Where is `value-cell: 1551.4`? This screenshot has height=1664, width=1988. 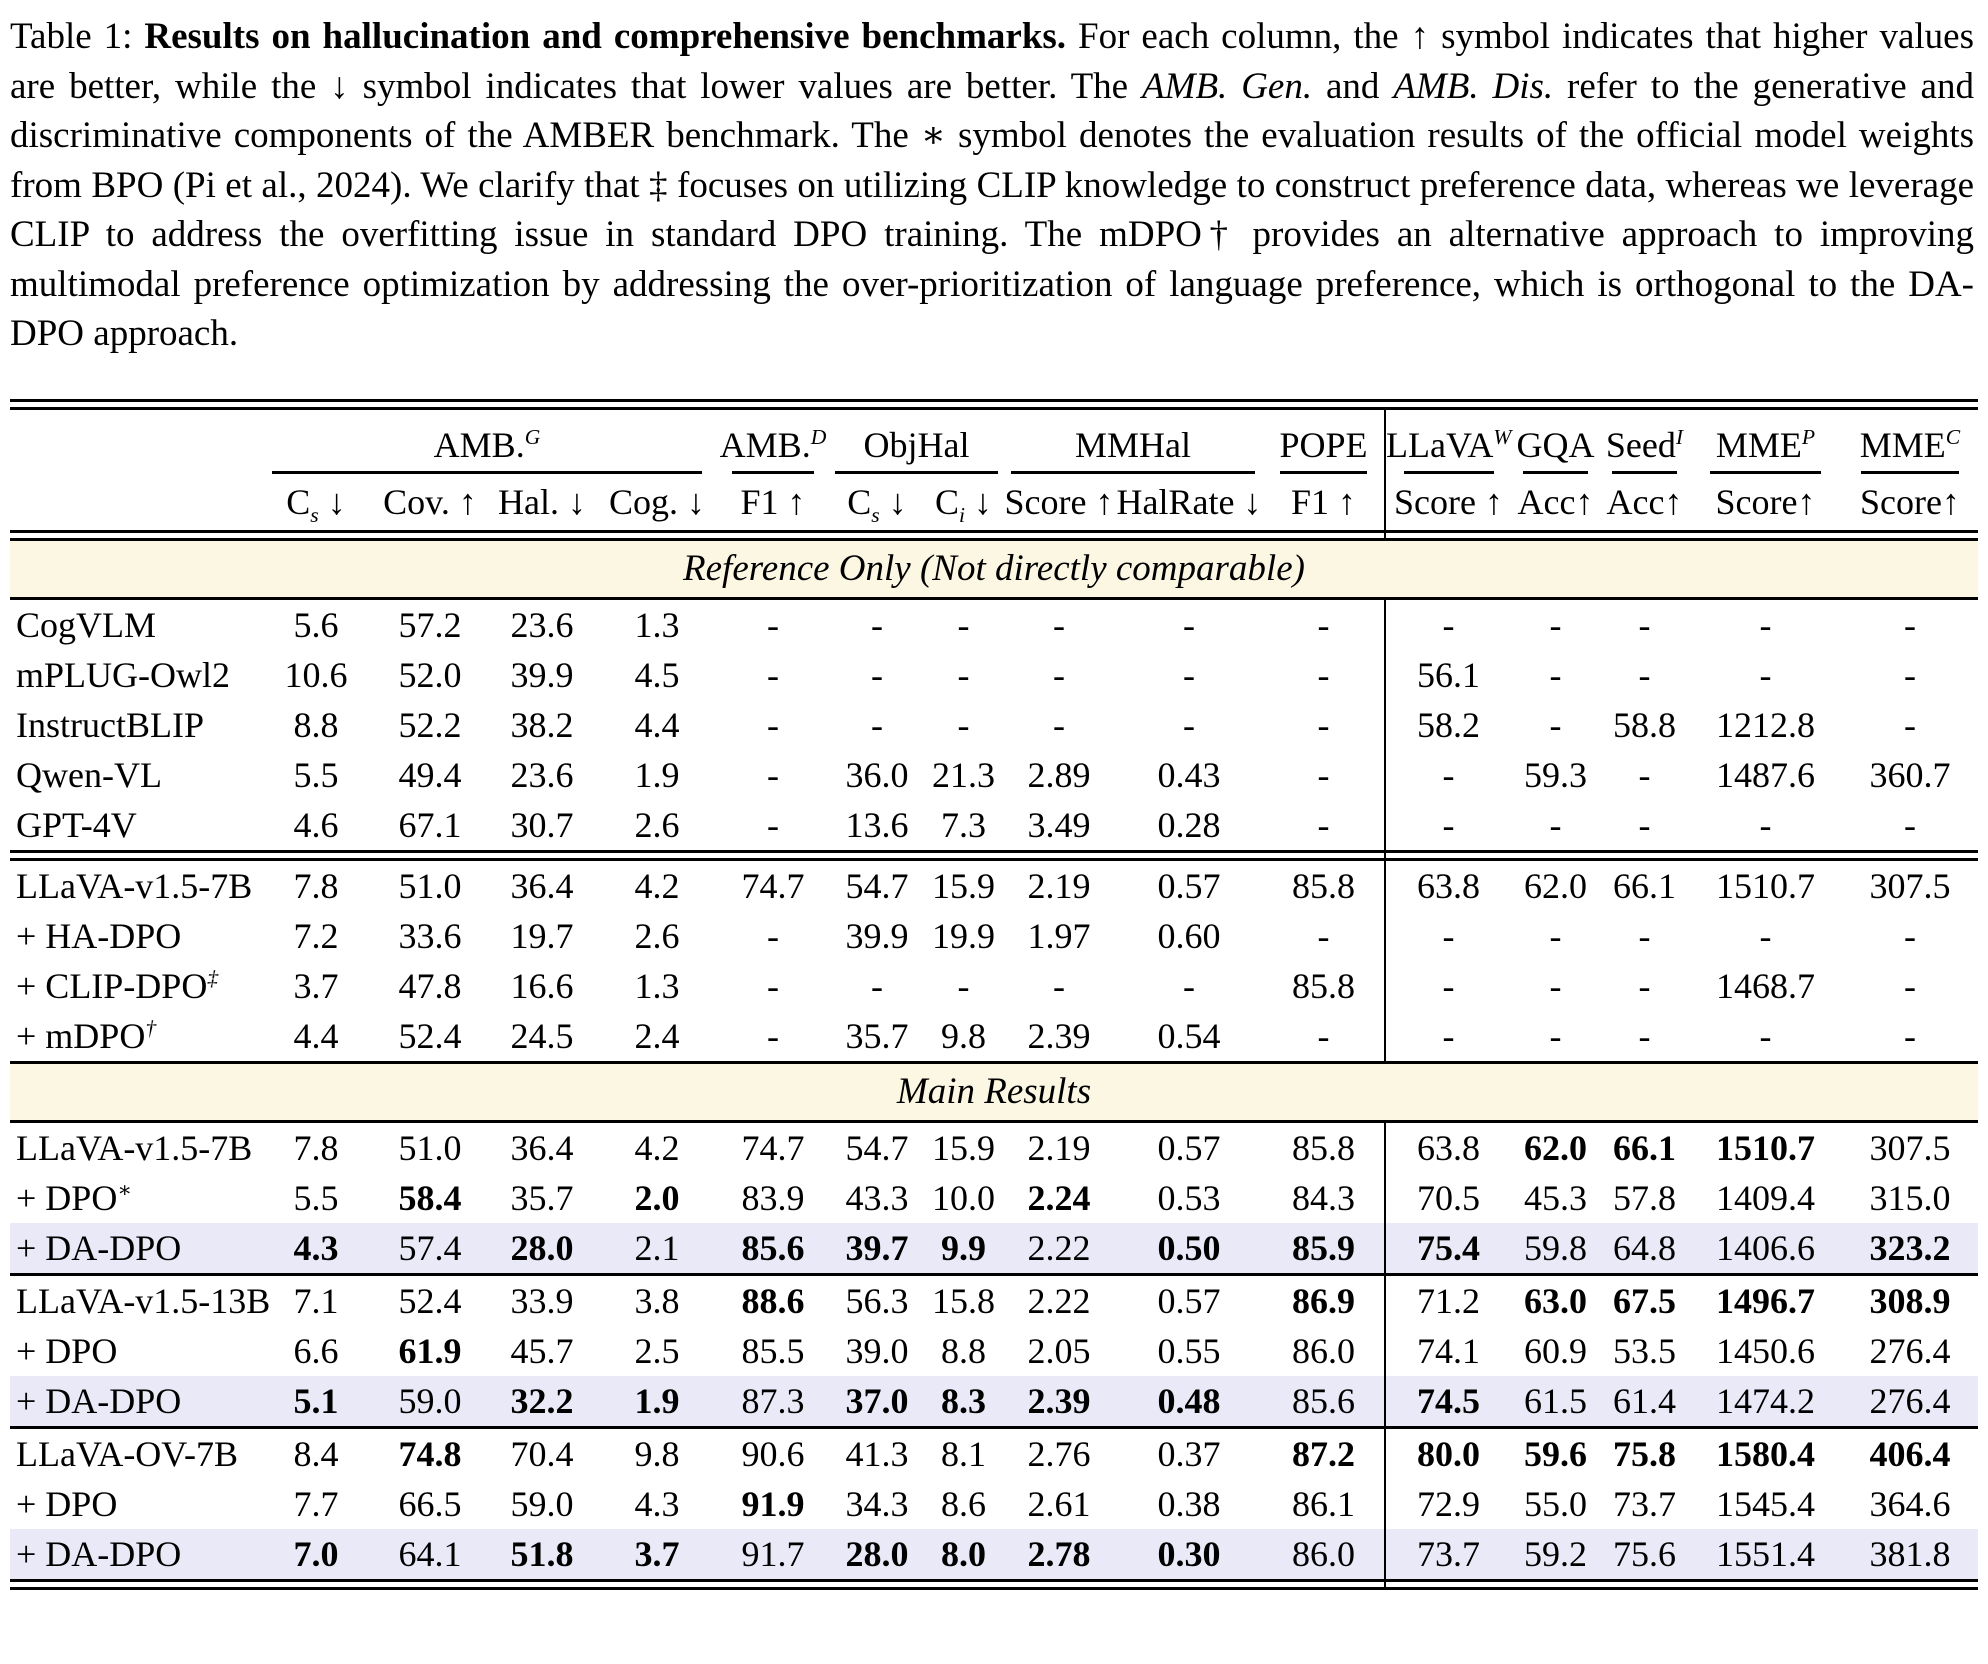 value-cell: 1551.4 is located at coordinates (1765, 1554).